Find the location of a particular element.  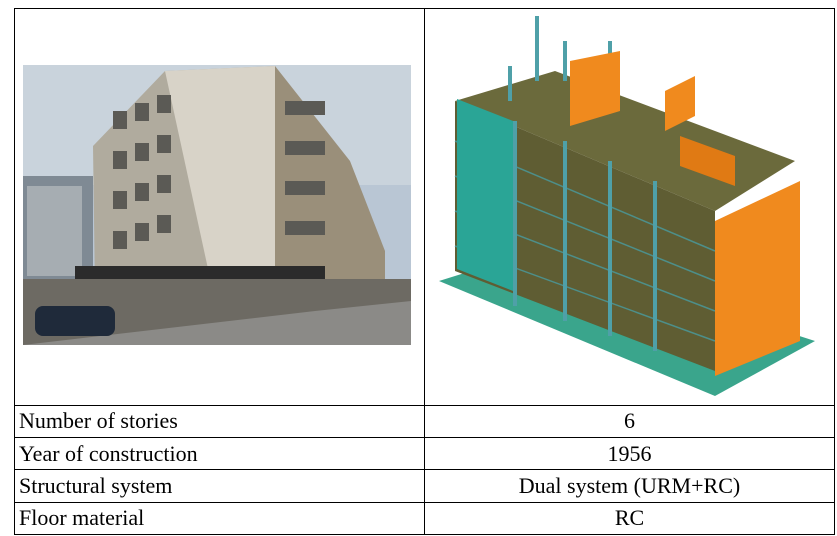

table-row: Floor material RC is located at coordinates (424, 518).